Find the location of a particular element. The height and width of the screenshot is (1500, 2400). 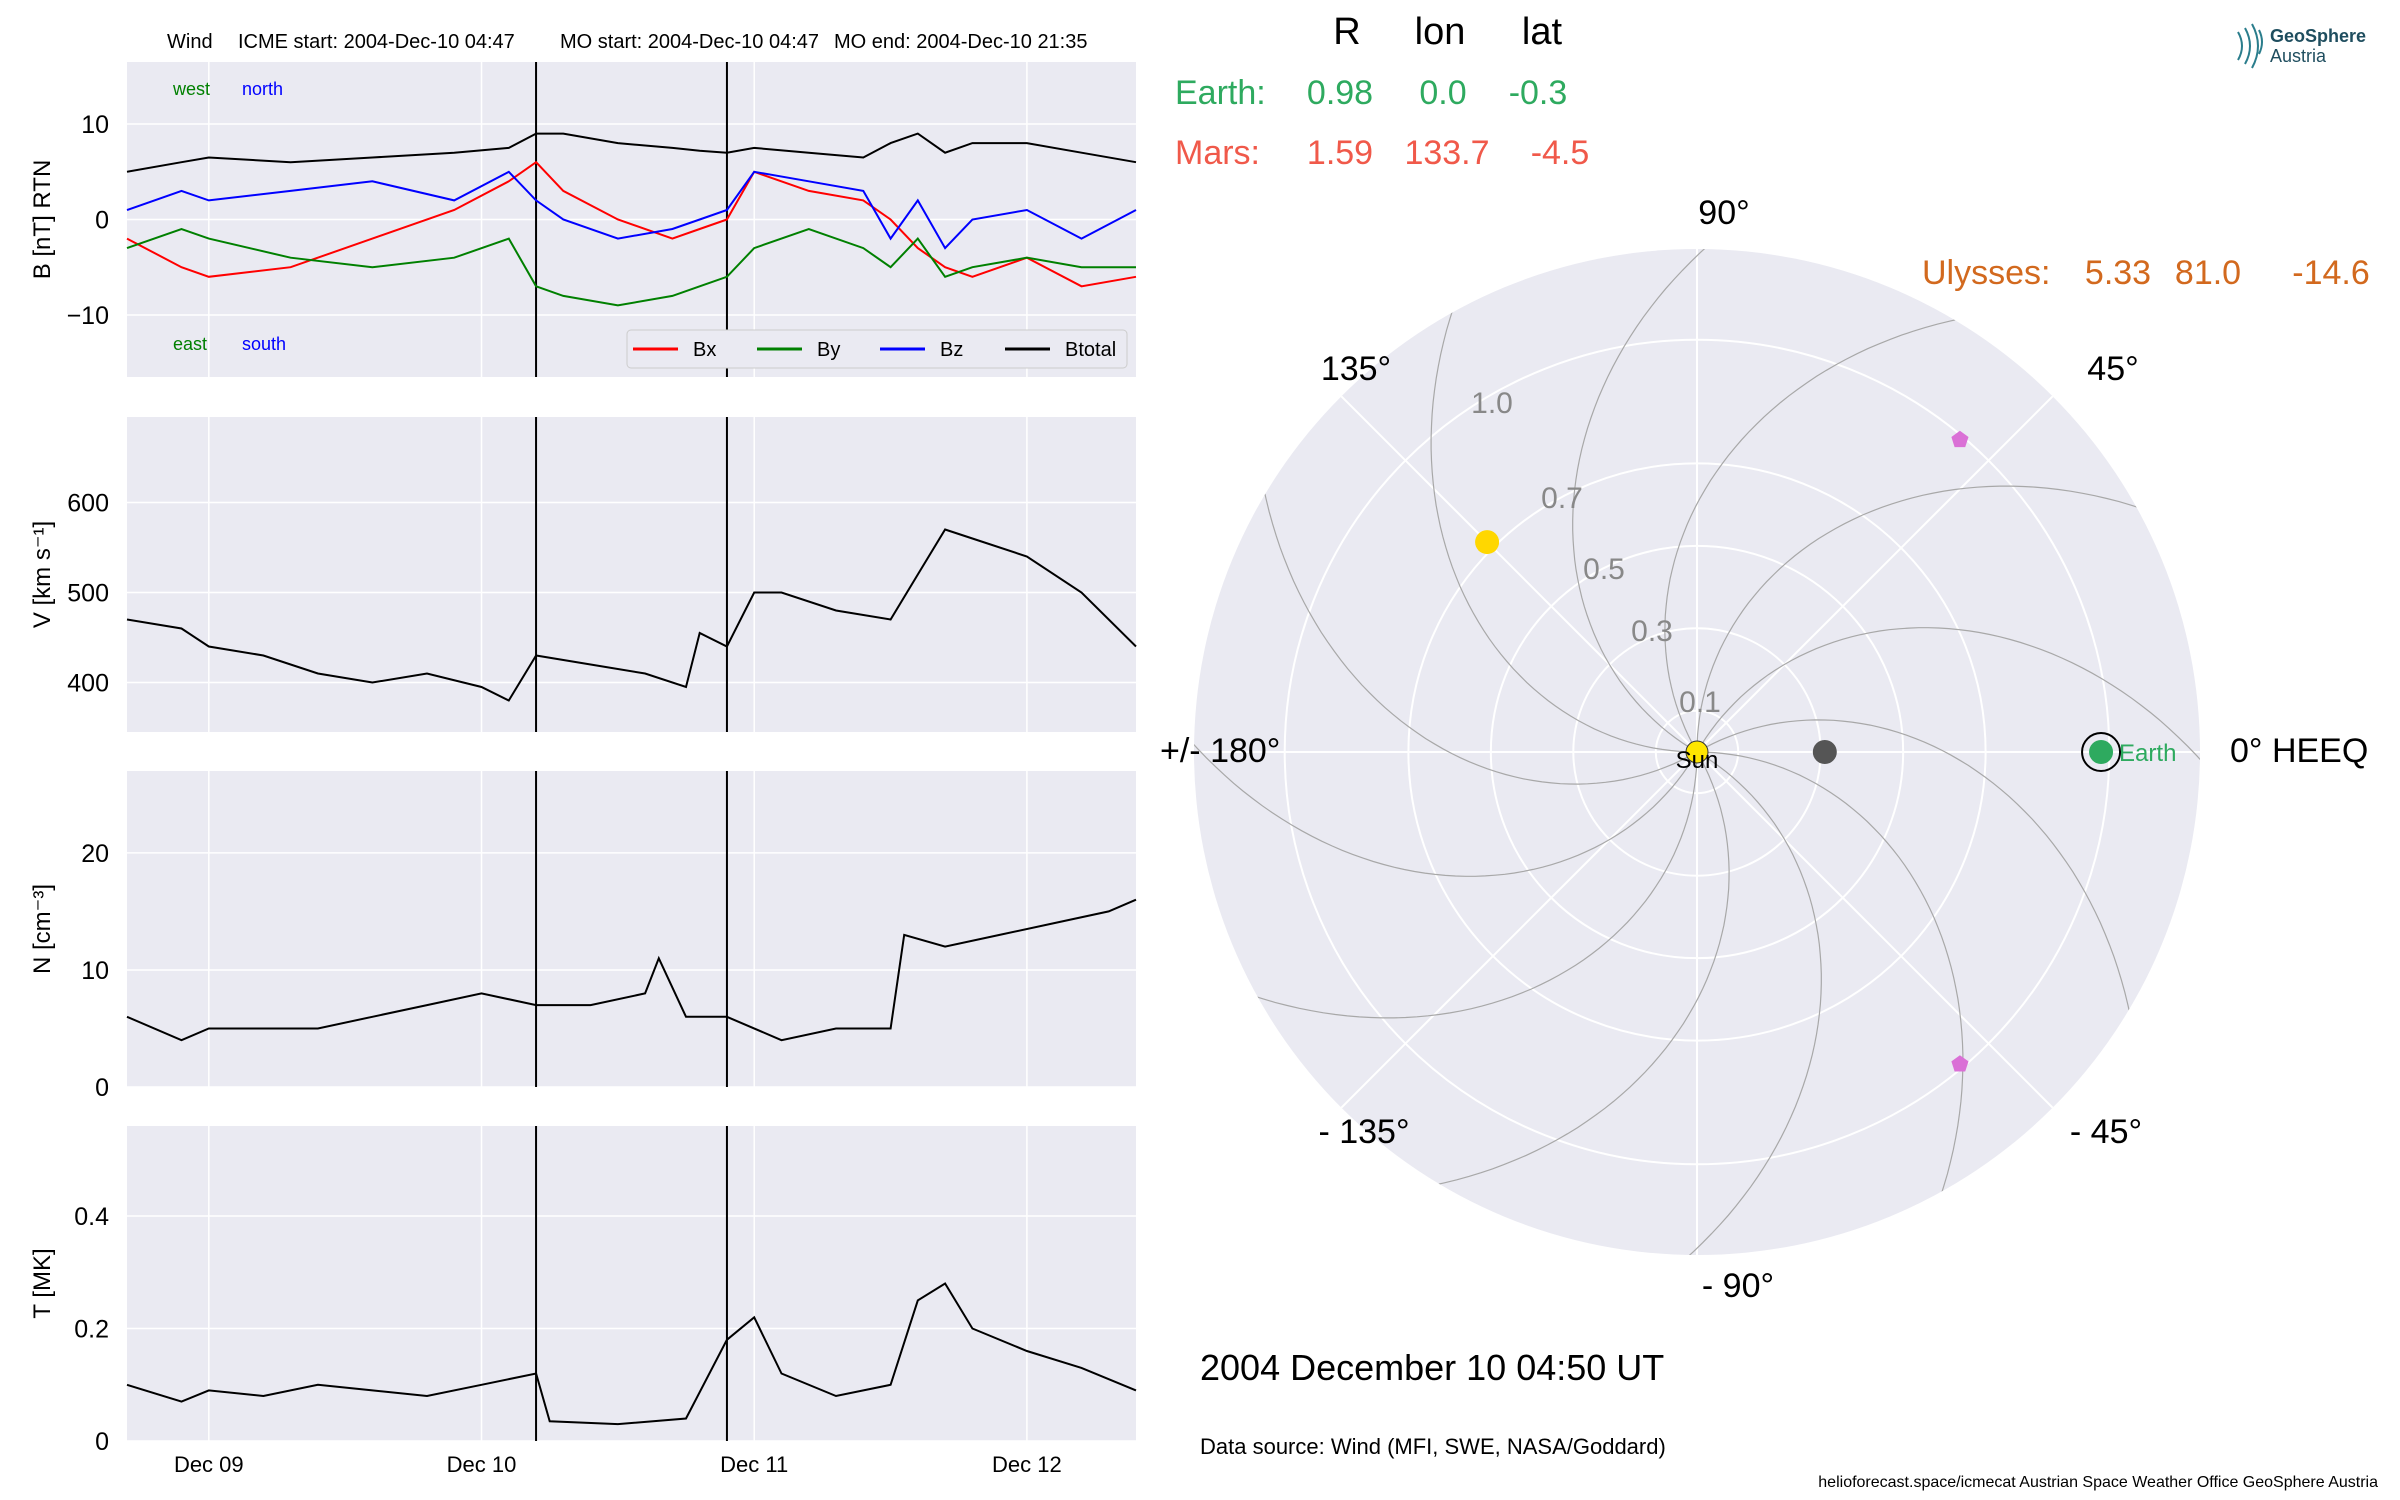

row-earth: Earth: 0.98 0.0 -0.3 is located at coordinates (1371, 93).